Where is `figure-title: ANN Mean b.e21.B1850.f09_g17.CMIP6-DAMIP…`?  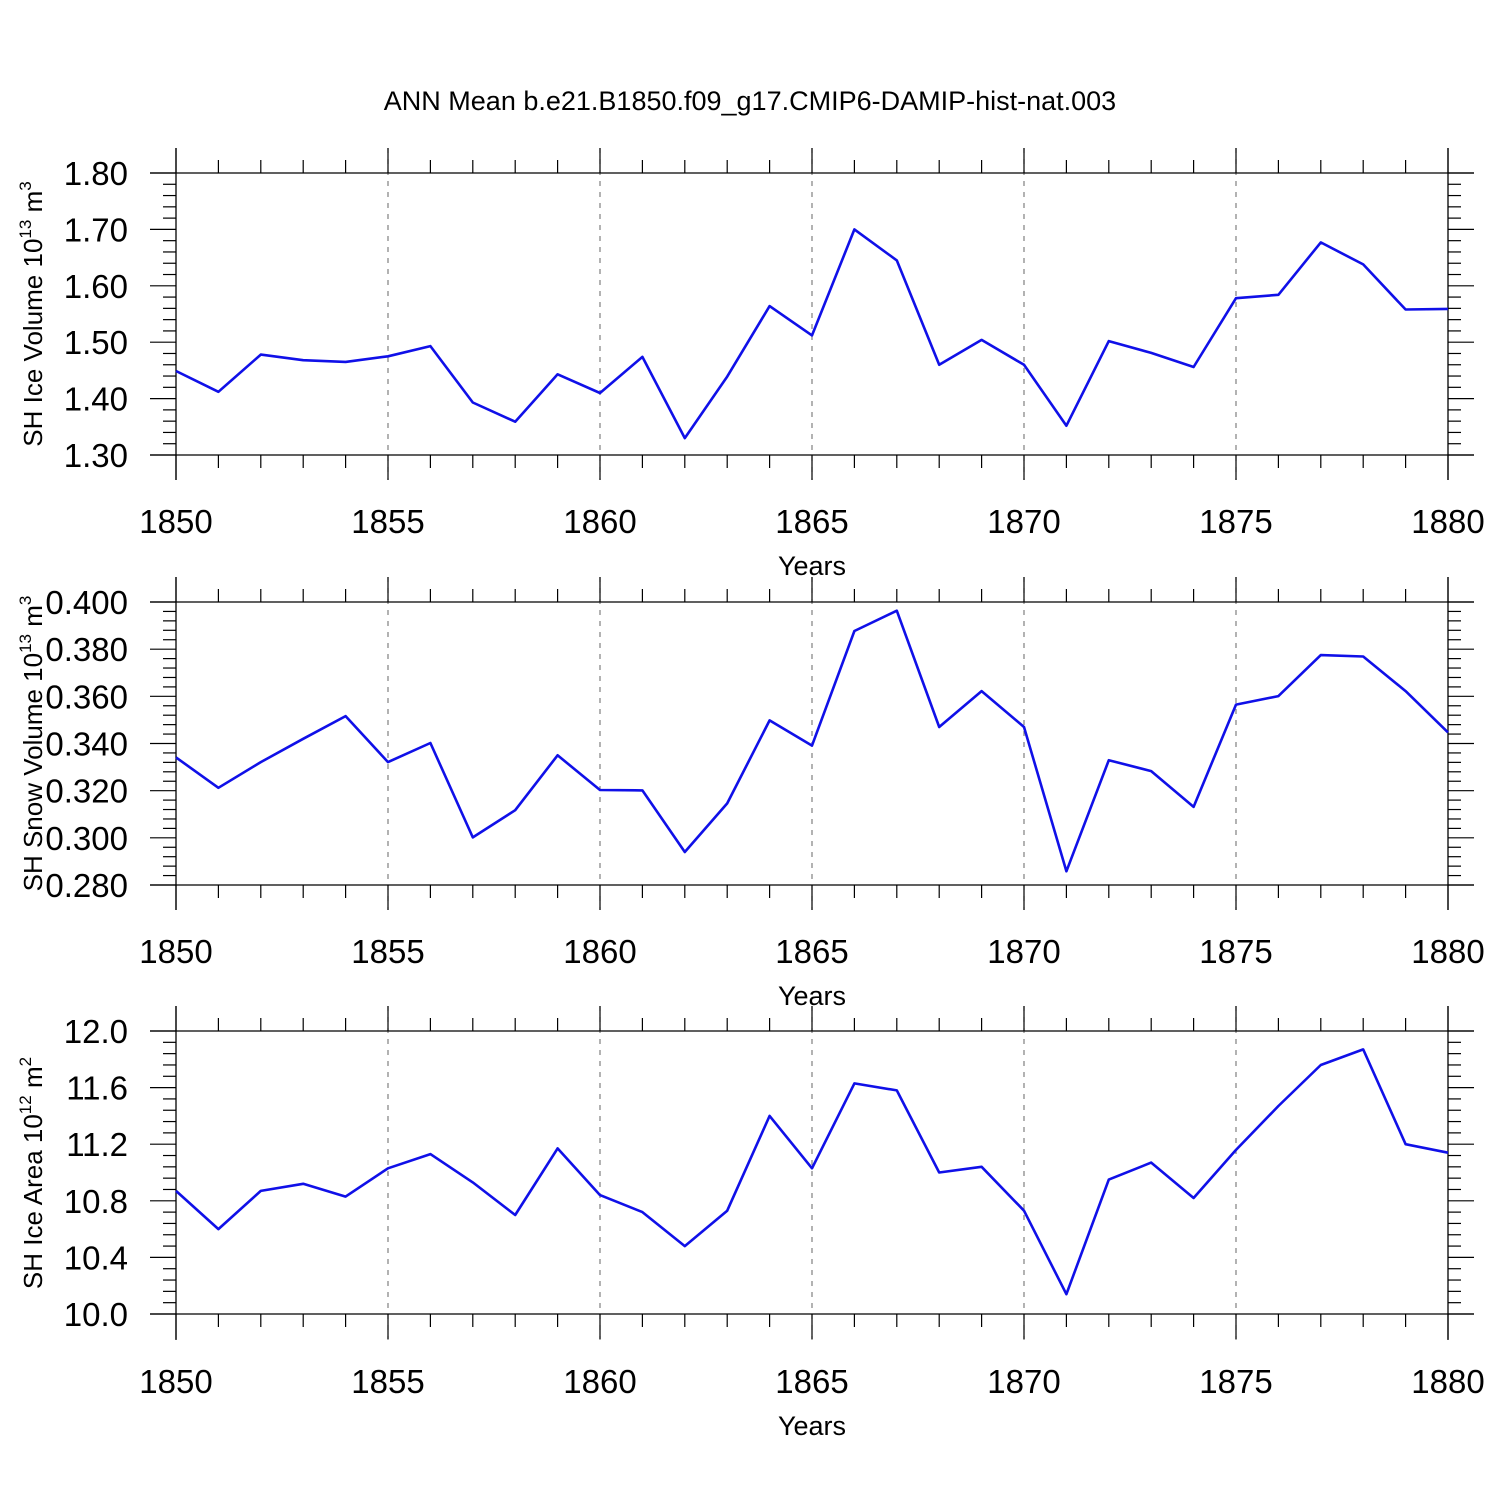 figure-title: ANN Mean b.e21.B1850.f09_g17.CMIP6-DAMIP… is located at coordinates (750, 101).